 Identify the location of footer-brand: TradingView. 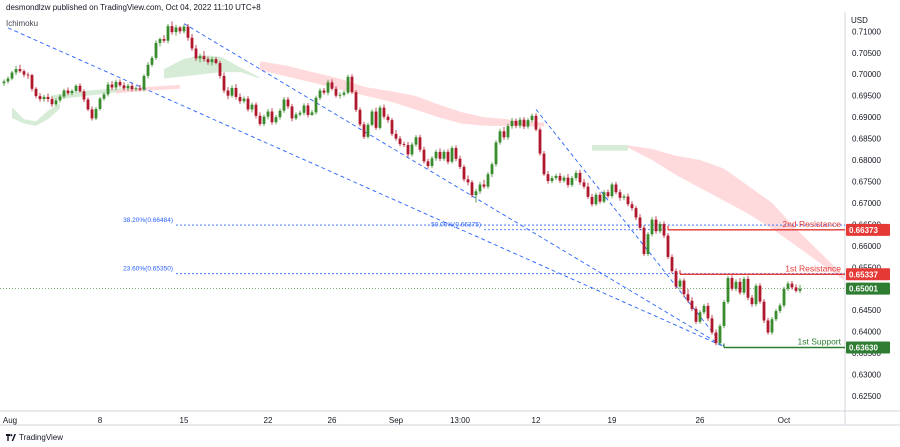
(41, 437).